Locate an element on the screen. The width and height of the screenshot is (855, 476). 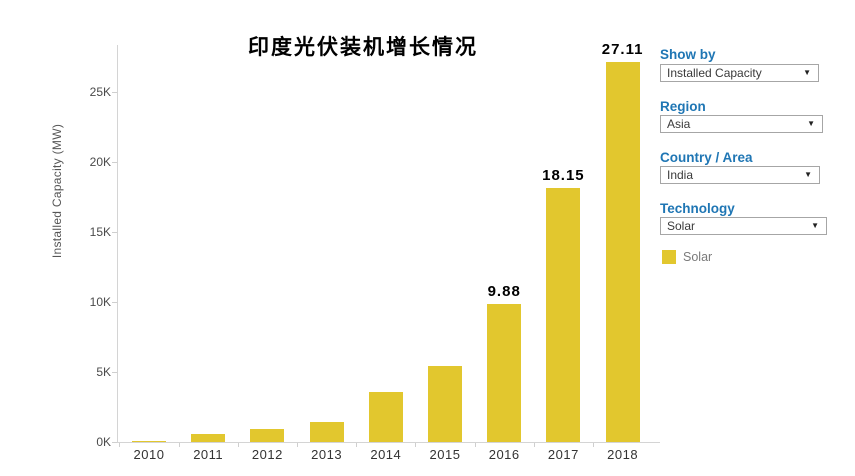
bar-2018 is located at coordinates (622, 252).